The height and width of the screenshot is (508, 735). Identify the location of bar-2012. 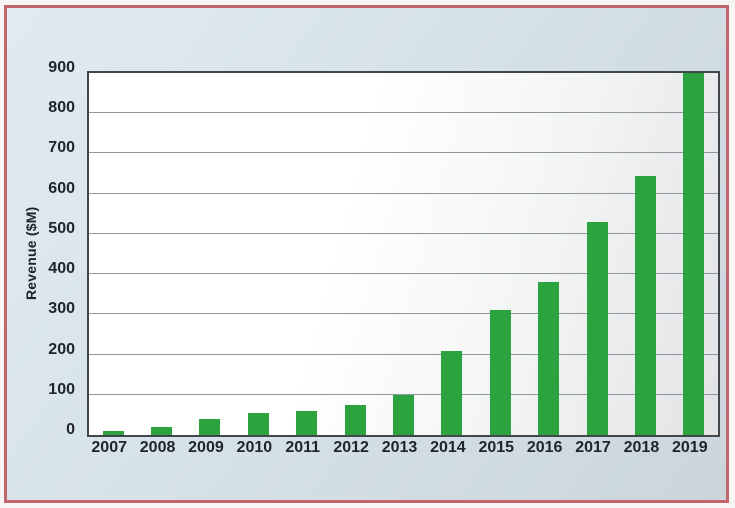
(355, 419).